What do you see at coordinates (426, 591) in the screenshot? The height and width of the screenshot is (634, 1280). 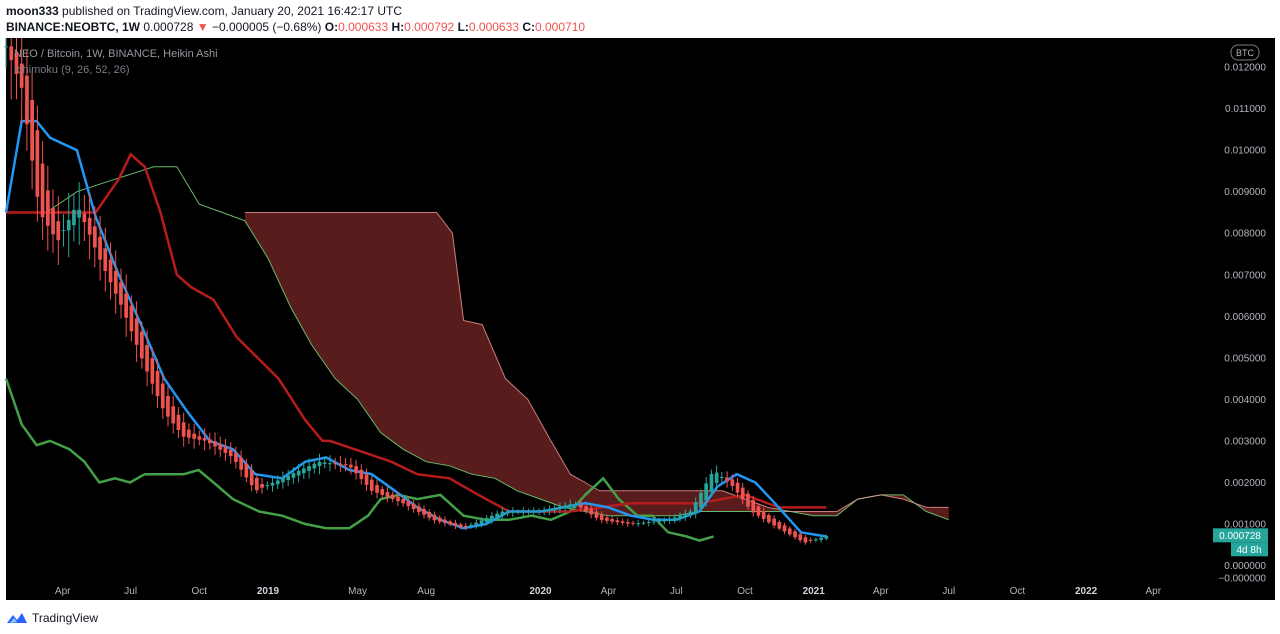 I see `x-tick-label: Aug` at bounding box center [426, 591].